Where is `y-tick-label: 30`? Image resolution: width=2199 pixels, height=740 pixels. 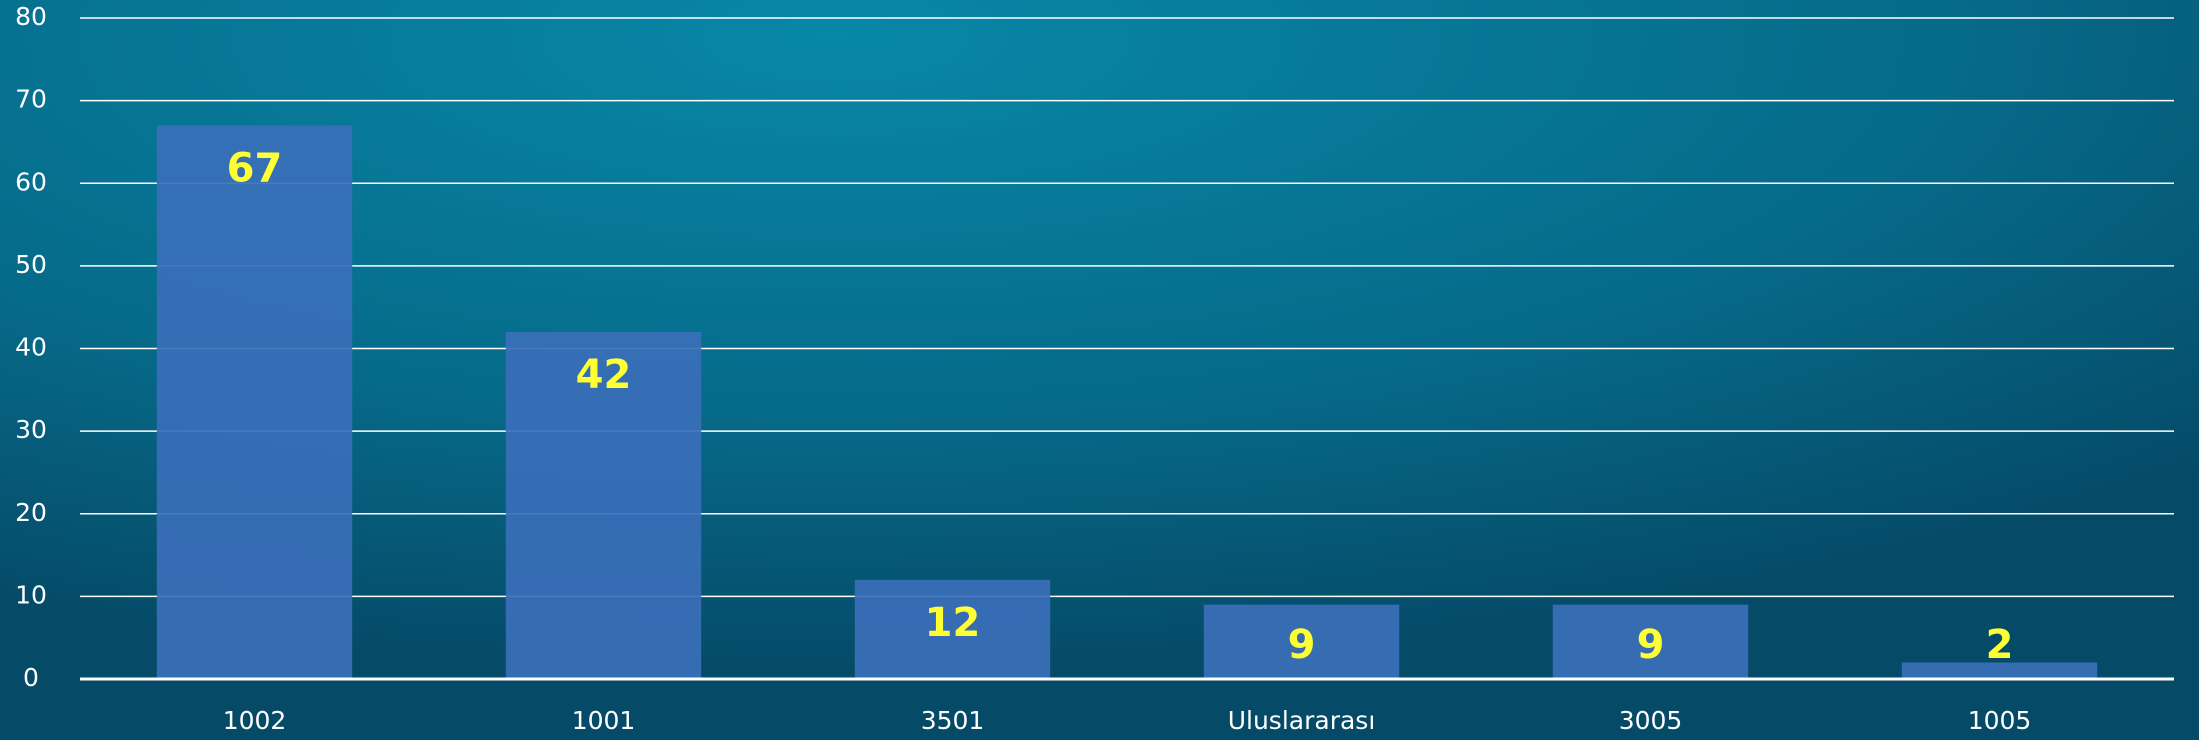
y-tick-label: 30 is located at coordinates (31, 429).